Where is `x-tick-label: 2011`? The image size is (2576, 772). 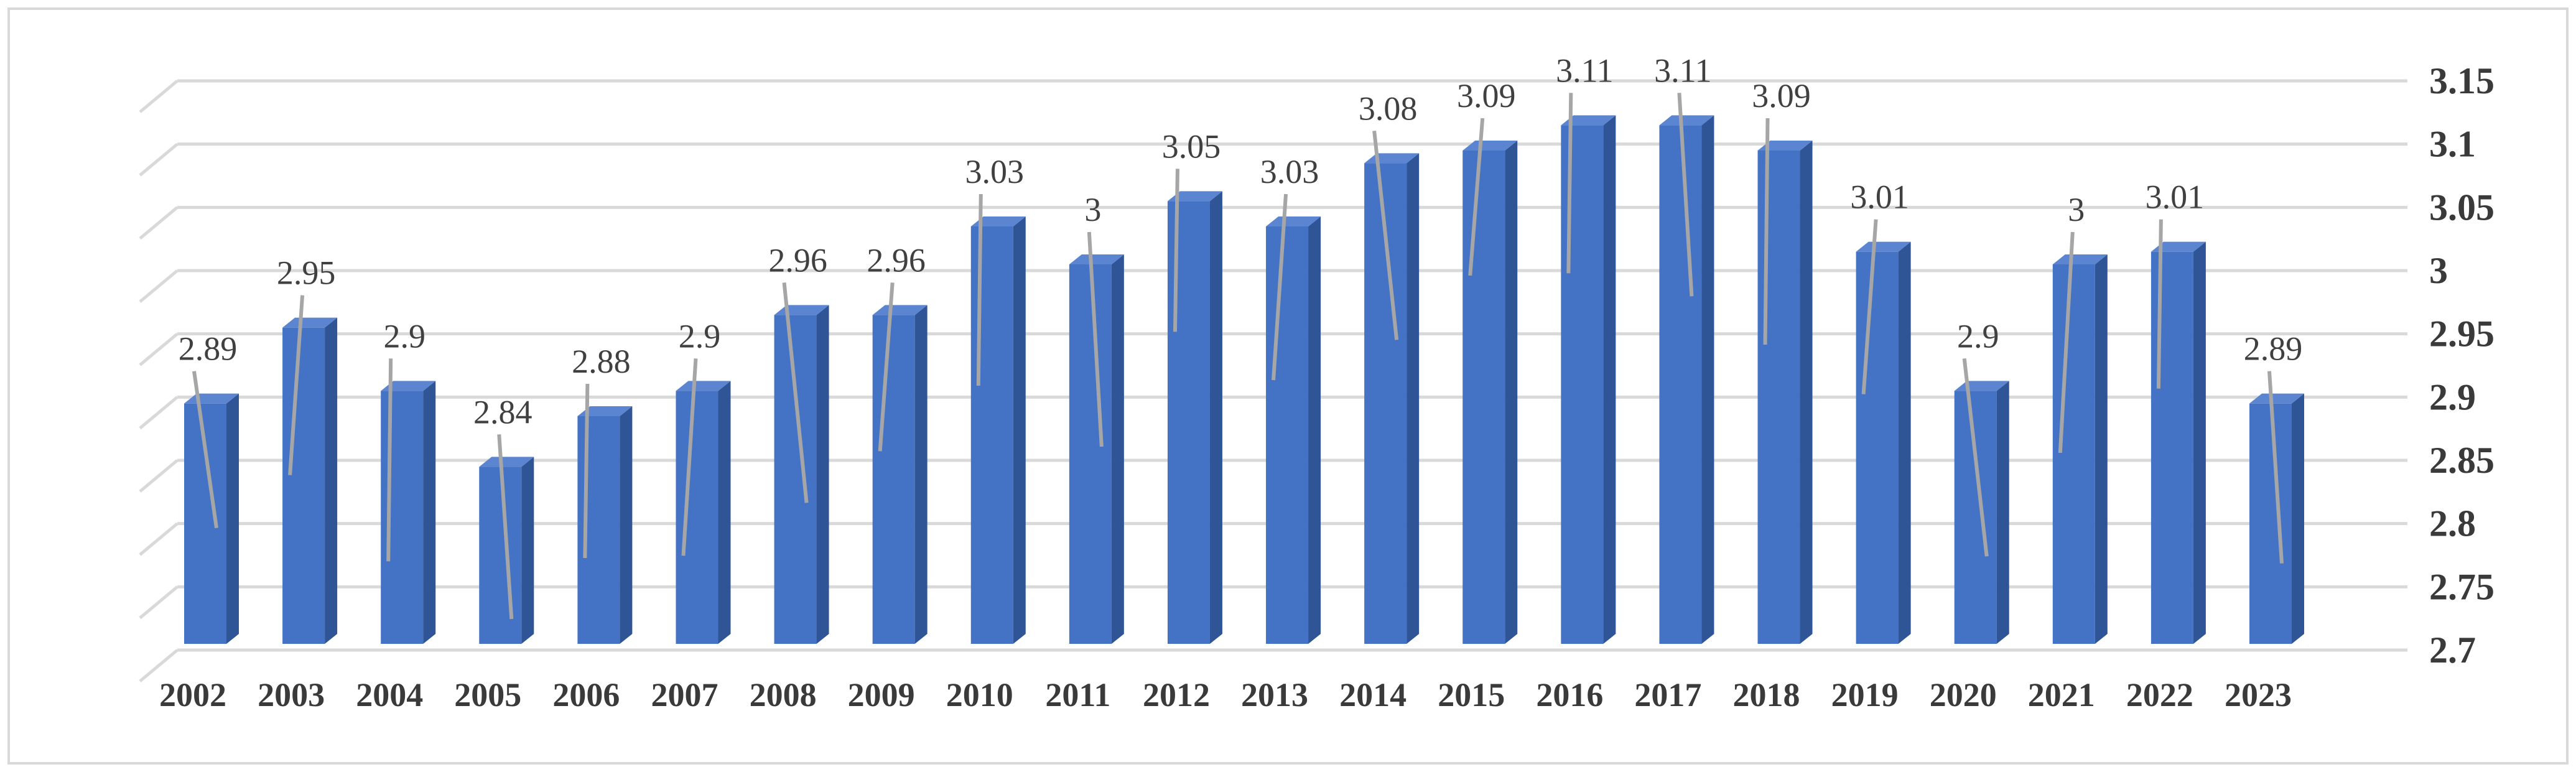
x-tick-label: 2011 is located at coordinates (1077, 695).